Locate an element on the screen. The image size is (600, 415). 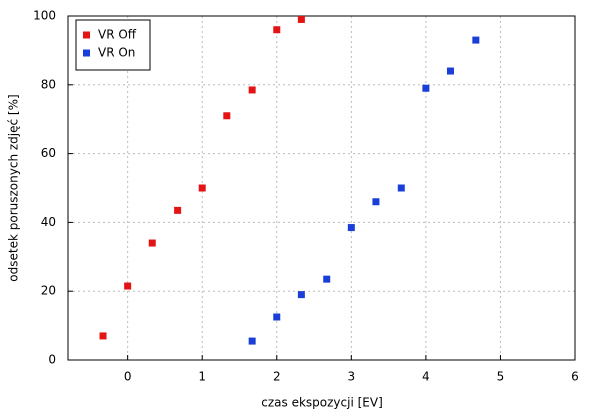
y-tick-label: 0 is located at coordinates (52, 360).